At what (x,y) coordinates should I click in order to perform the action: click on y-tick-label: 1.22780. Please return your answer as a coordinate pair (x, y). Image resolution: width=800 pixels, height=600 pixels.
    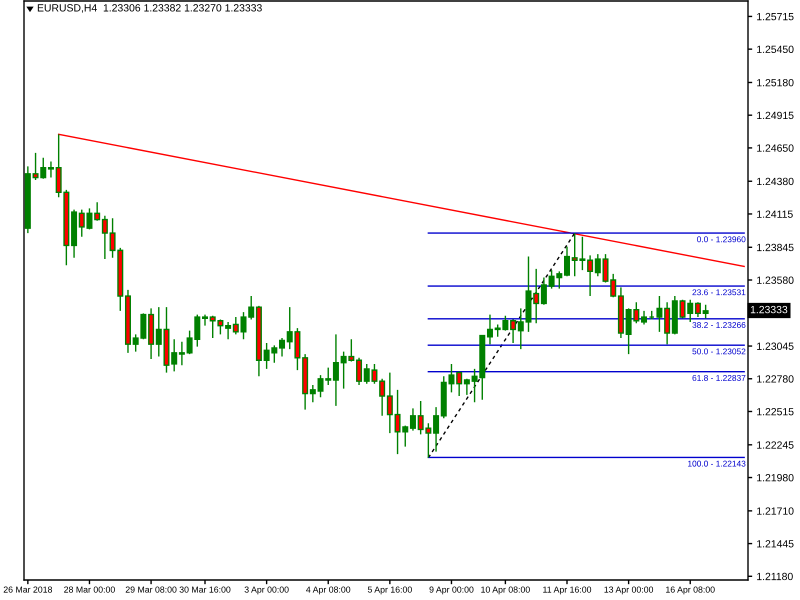
    Looking at the image, I should click on (775, 379).